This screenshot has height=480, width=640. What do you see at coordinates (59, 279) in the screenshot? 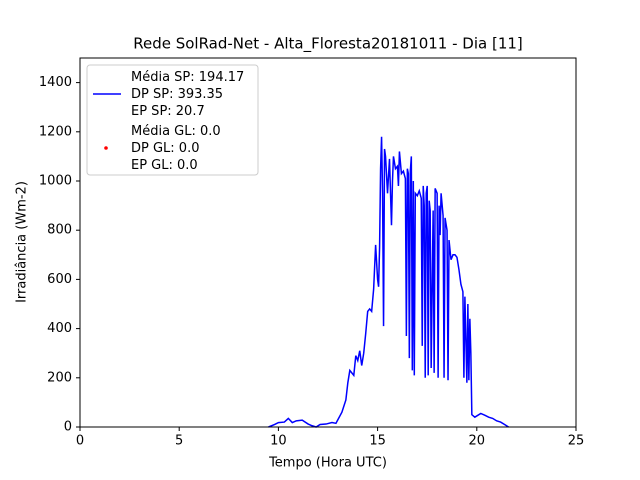
I see `y-tick-label: 600` at bounding box center [59, 279].